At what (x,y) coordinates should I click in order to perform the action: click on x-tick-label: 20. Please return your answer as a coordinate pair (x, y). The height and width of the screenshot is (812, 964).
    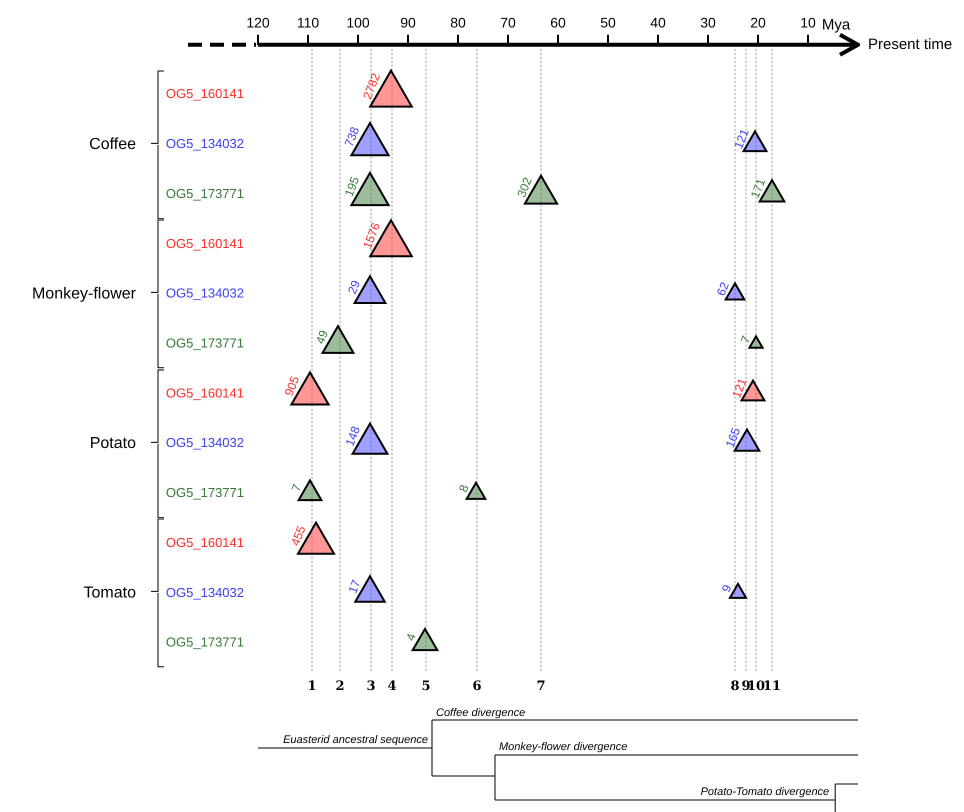
    Looking at the image, I should click on (758, 22).